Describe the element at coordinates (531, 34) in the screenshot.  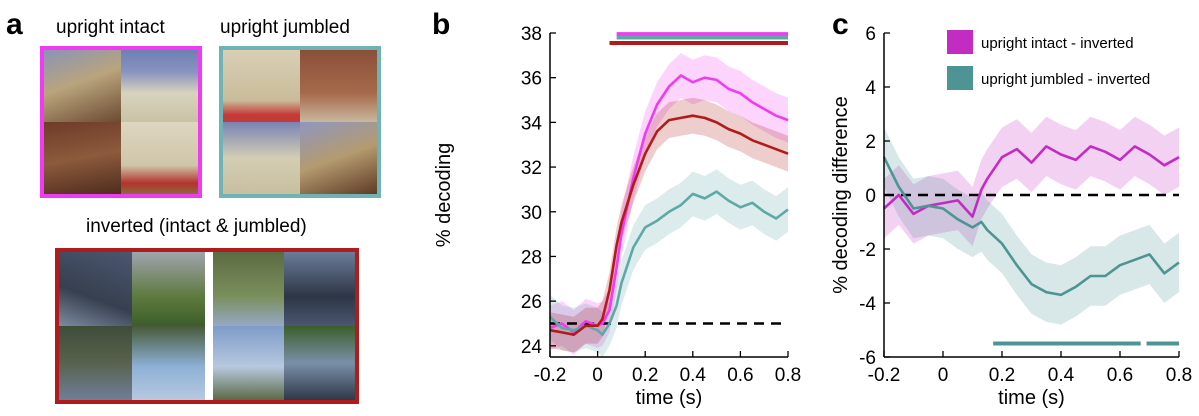
I see `y-tick-label: 38` at that location.